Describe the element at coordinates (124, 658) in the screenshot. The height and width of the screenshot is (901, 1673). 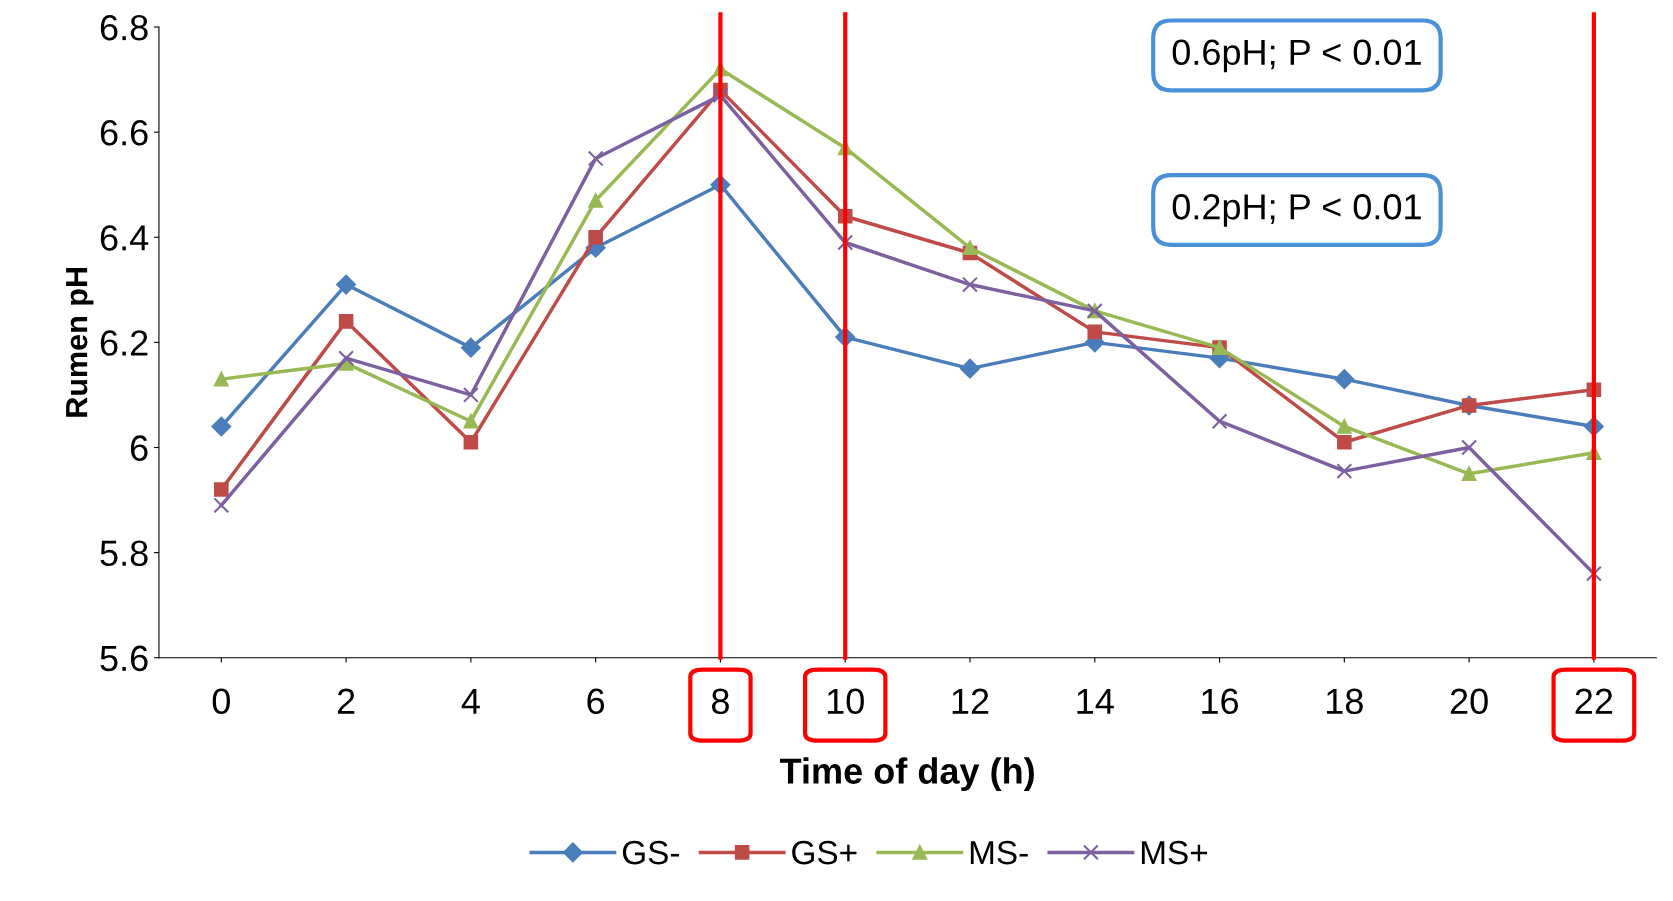
I see `y-tick-label: 5.6` at that location.